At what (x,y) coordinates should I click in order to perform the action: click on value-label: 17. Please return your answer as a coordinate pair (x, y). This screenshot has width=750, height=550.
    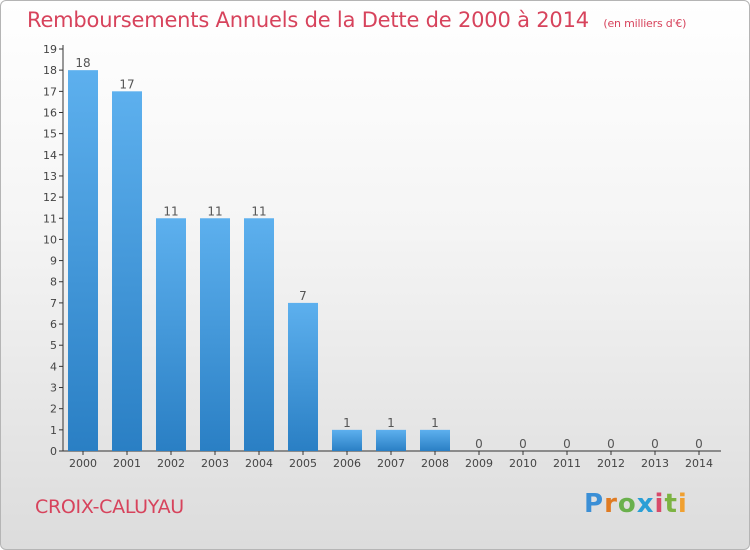
    Looking at the image, I should click on (126, 84).